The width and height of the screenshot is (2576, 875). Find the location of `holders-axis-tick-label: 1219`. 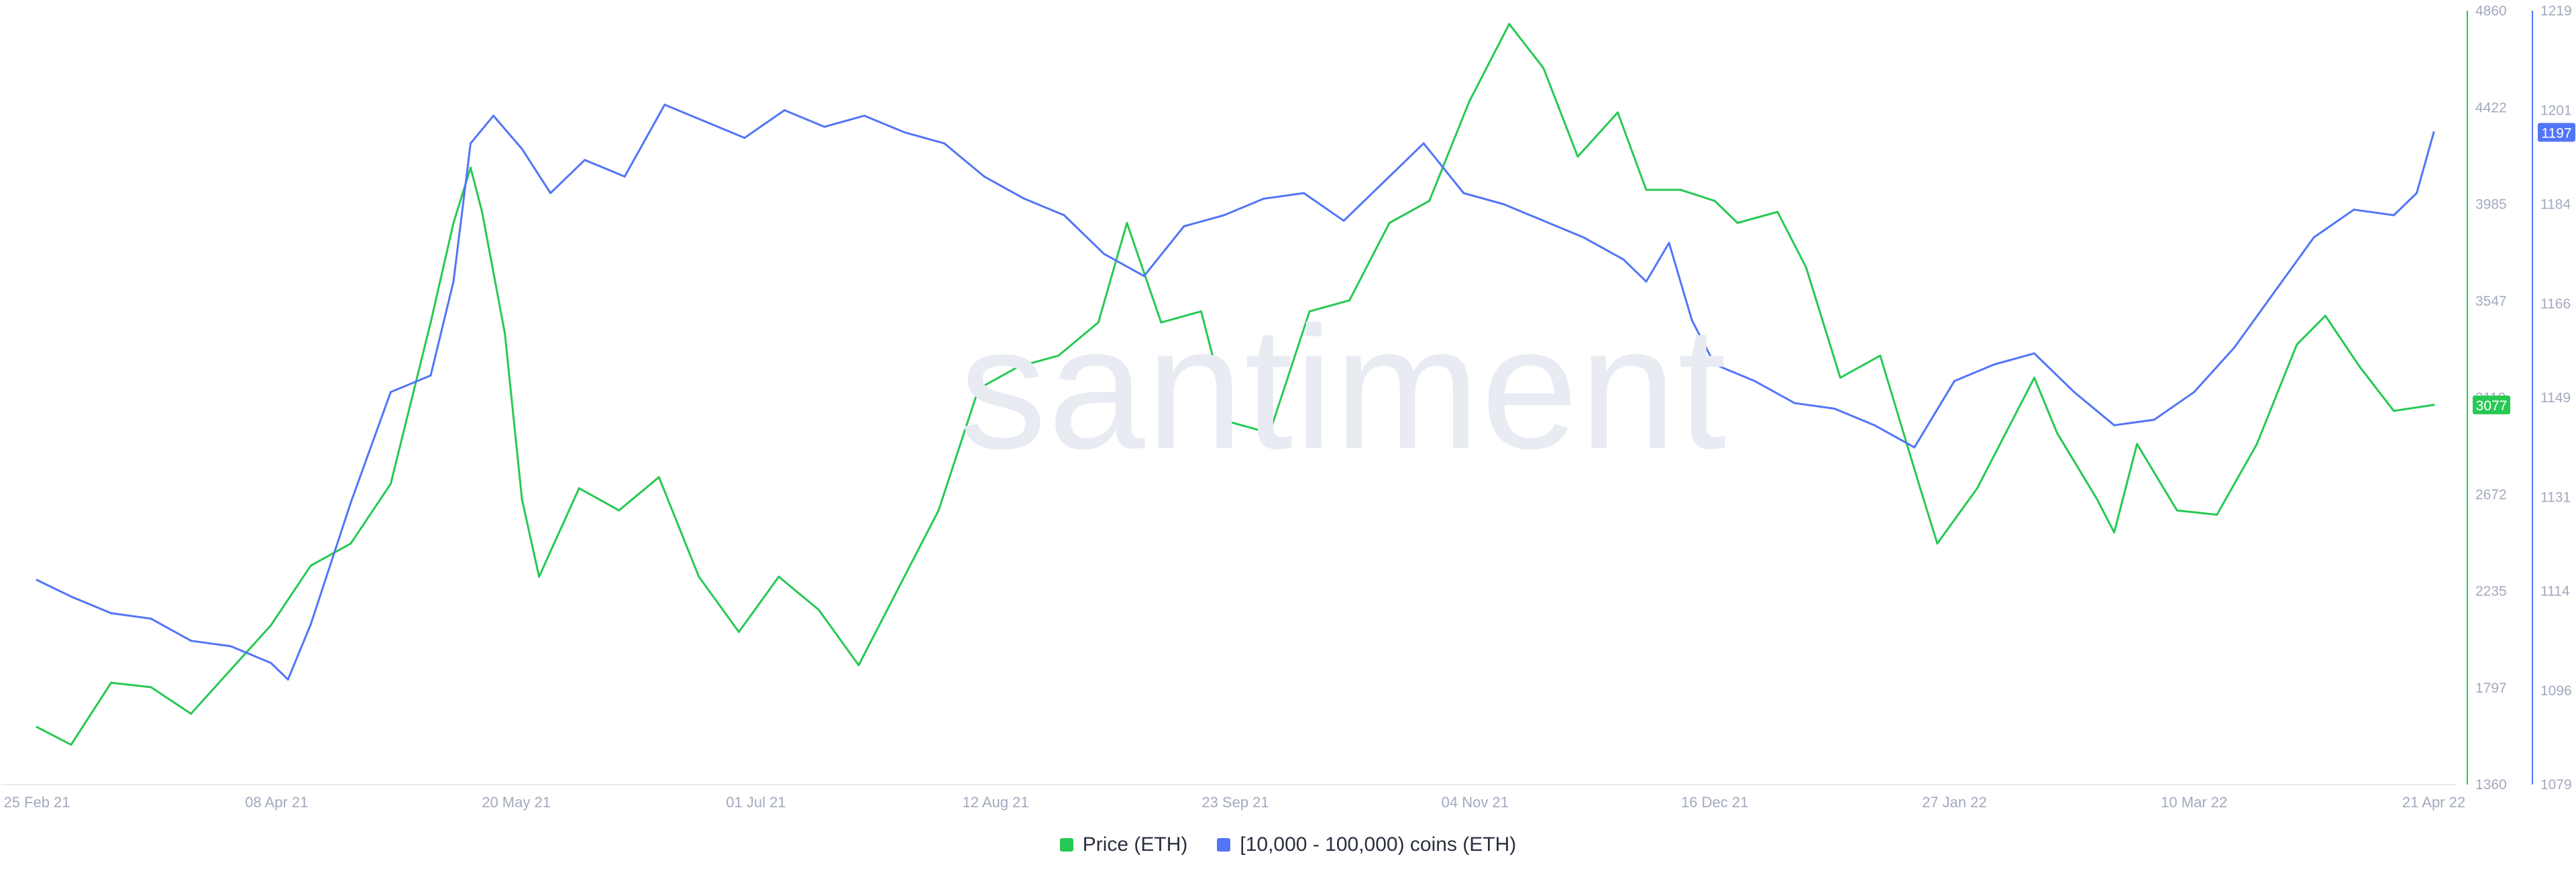

holders-axis-tick-label: 1219 is located at coordinates (2556, 11).